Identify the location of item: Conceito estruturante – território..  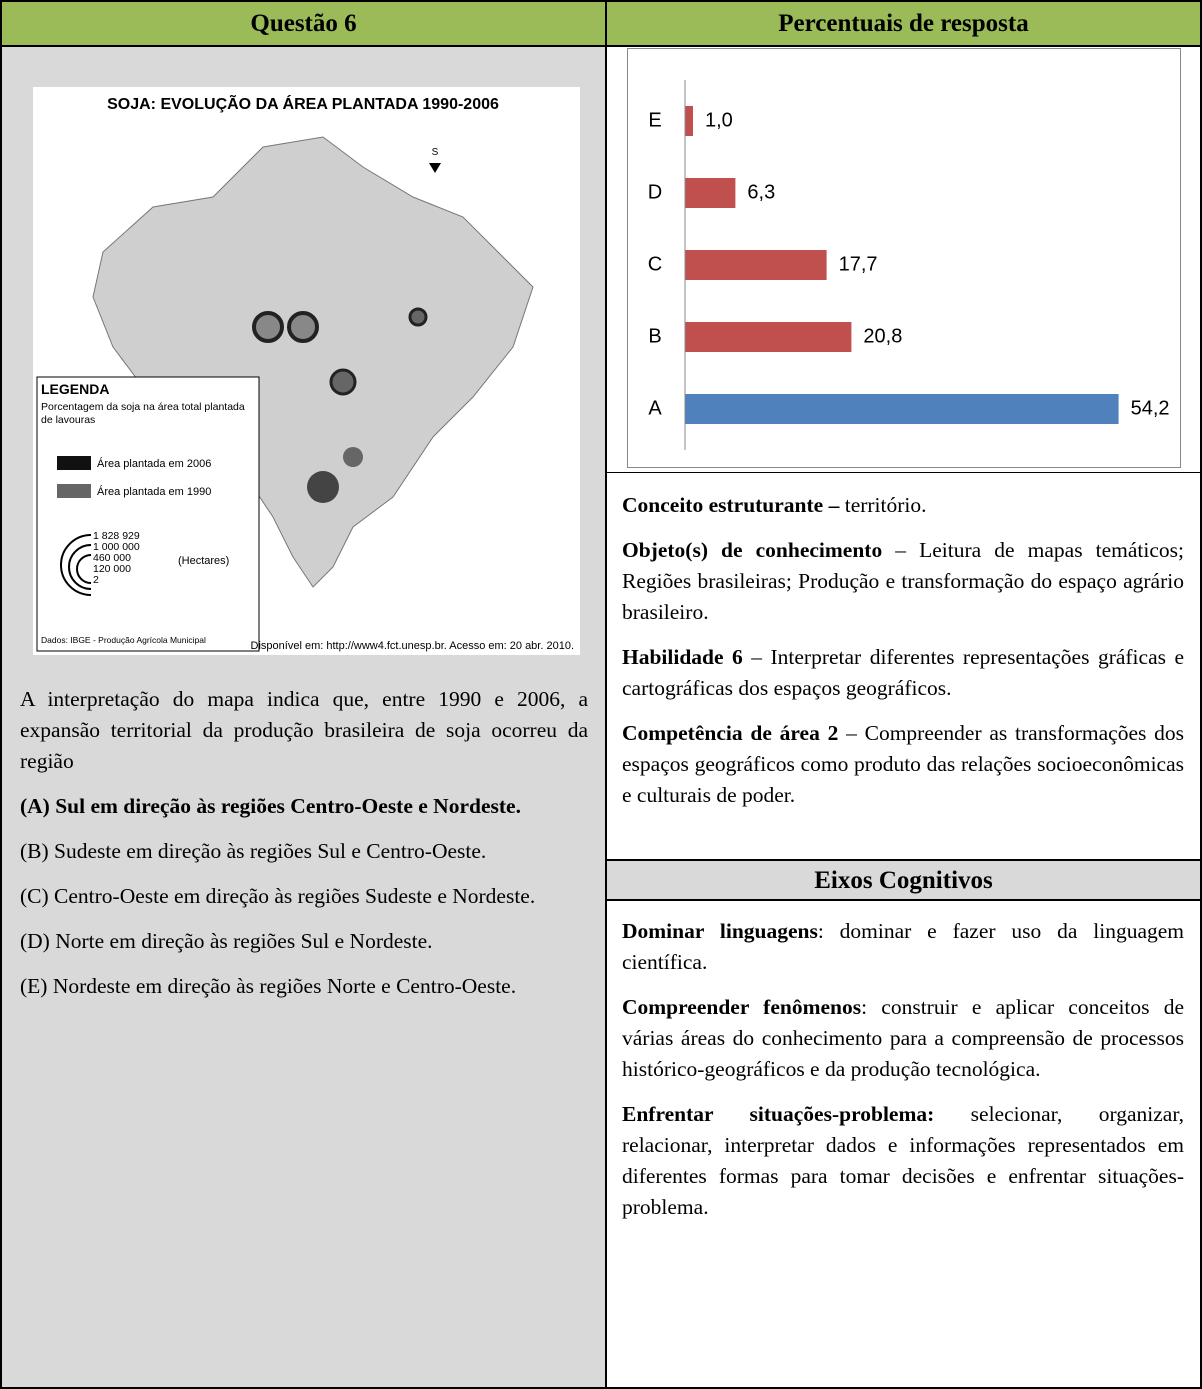
(903, 505).